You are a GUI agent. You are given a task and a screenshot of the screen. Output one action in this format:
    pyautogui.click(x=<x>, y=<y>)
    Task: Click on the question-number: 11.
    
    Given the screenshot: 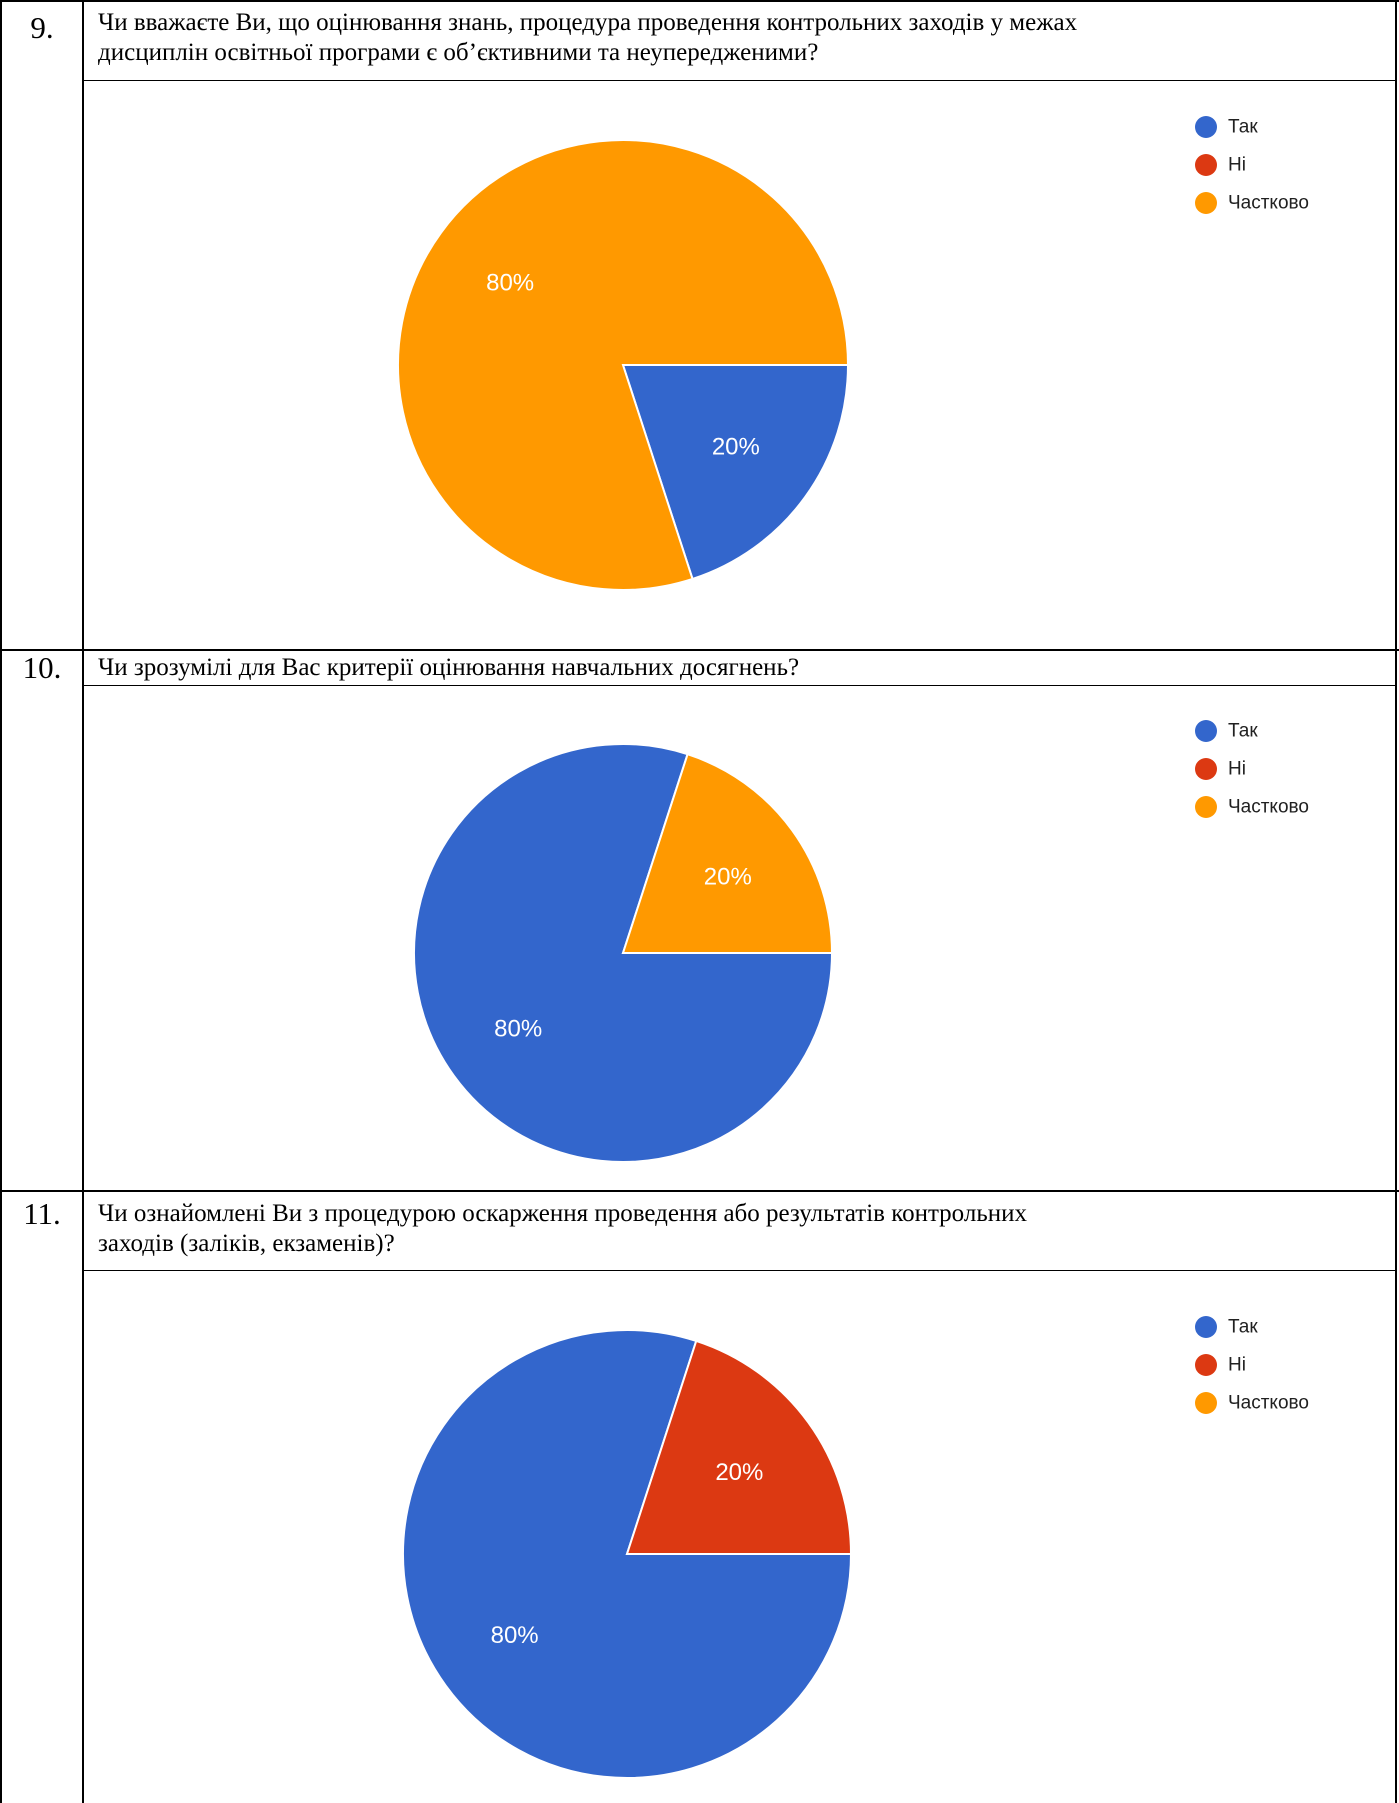 What is the action you would take?
    pyautogui.click(x=42, y=1213)
    